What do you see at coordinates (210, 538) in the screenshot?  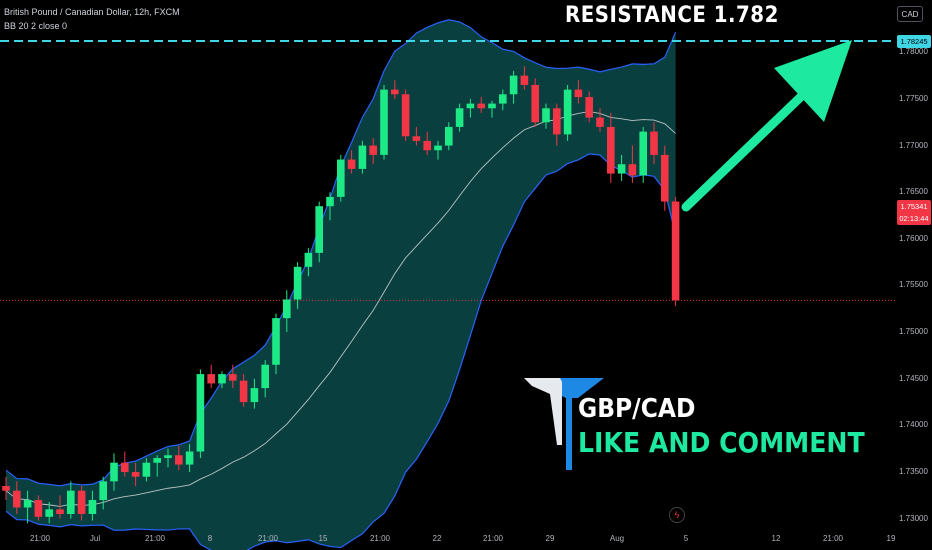 I see `x-tick-label: 8` at bounding box center [210, 538].